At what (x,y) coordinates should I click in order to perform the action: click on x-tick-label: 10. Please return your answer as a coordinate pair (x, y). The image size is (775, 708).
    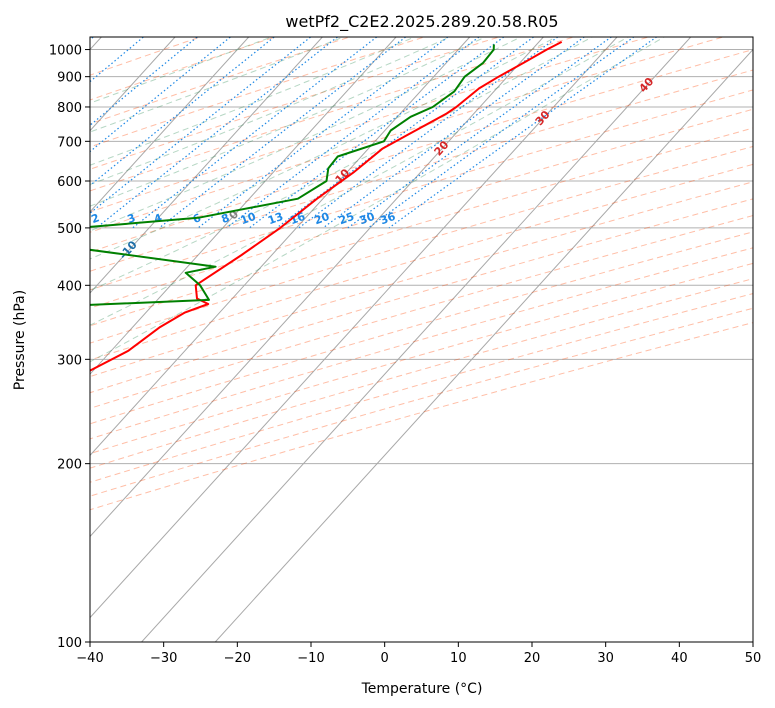
    Looking at the image, I should click on (458, 658).